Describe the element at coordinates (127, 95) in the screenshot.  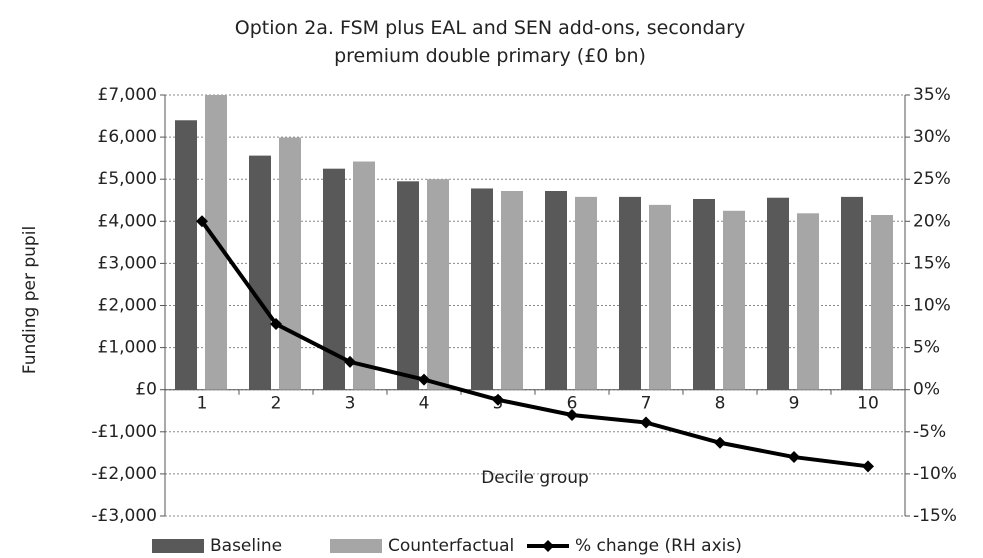
I see `y-tick-label: £7,000` at that location.